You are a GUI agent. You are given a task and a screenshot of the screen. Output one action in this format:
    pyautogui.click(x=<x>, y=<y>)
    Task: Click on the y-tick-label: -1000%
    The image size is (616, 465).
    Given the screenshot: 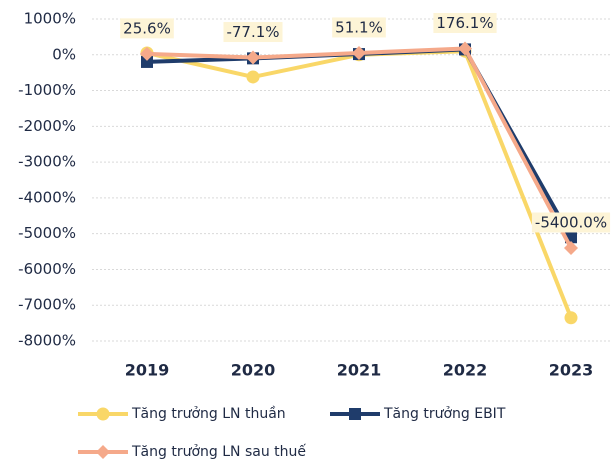 What is the action you would take?
    pyautogui.click(x=47, y=90)
    